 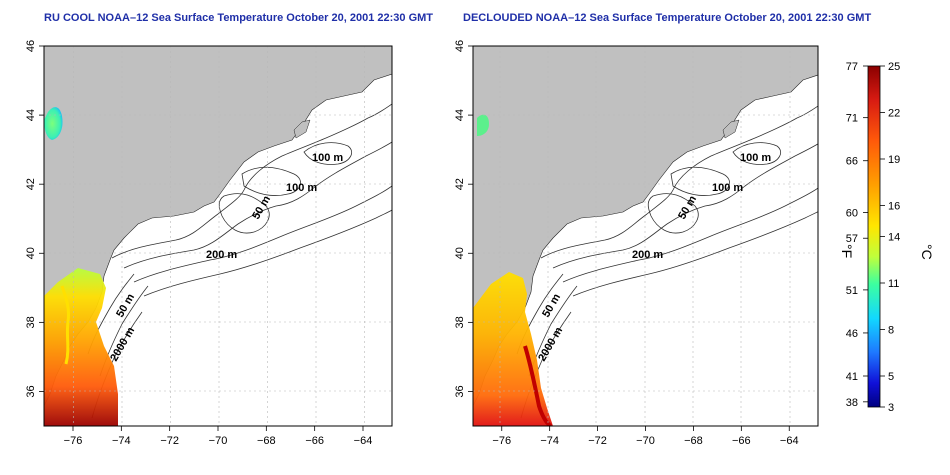 I want to click on celsius-tick-label: 22, so click(x=894, y=114).